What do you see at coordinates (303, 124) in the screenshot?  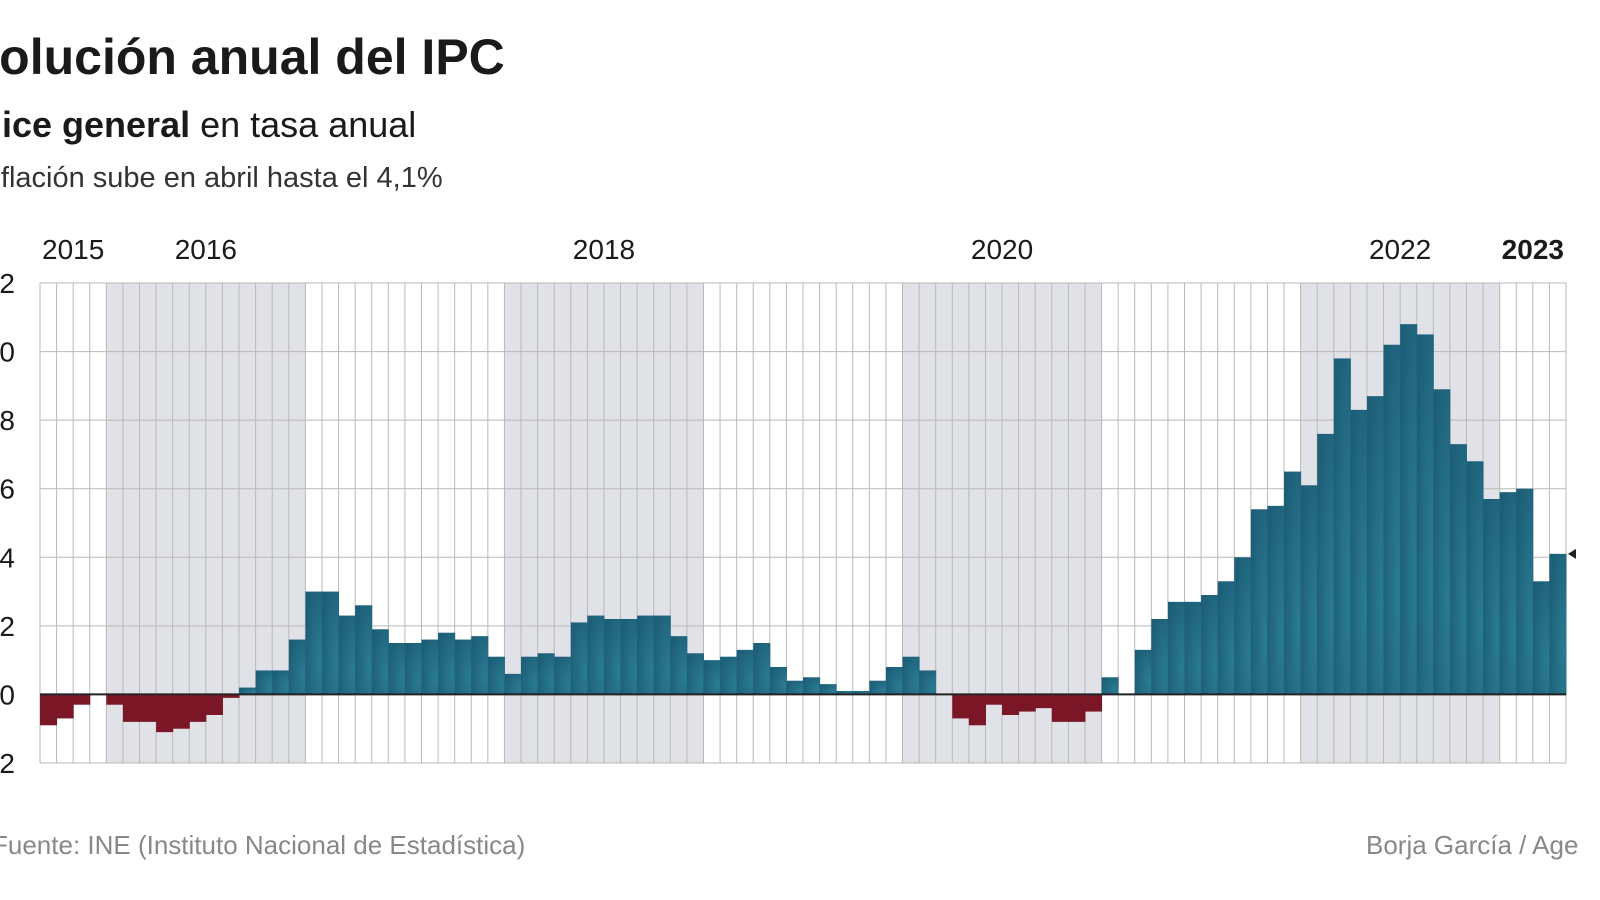 I see `subtitle-rest: en tasa anual` at bounding box center [303, 124].